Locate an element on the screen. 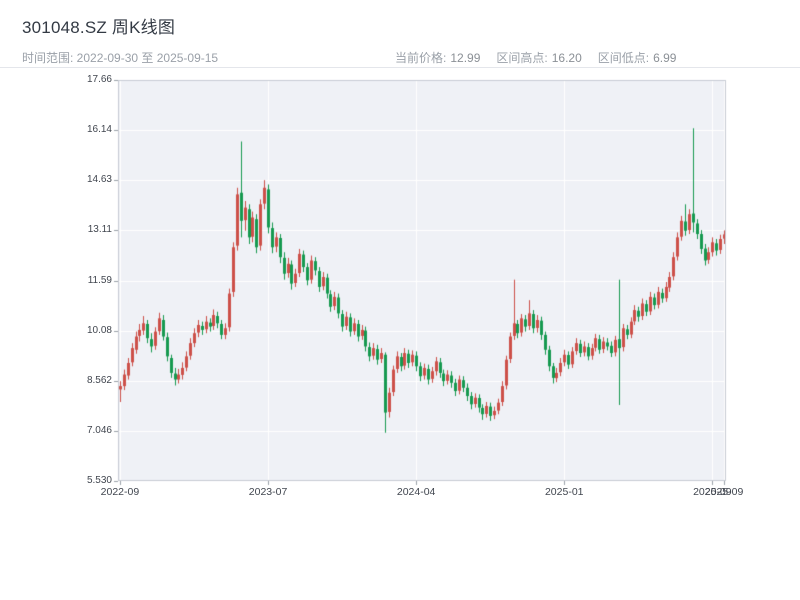 The height and width of the screenshot is (600, 800). page-title: 301048.SZ 周K线图 is located at coordinates (99, 27).